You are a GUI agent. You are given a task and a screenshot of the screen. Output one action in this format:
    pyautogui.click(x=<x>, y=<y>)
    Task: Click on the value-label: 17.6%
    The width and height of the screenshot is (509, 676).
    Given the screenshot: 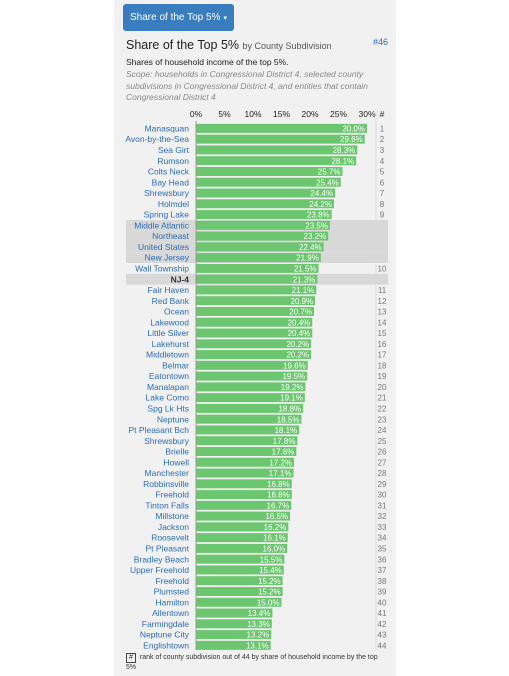 What is the action you would take?
    pyautogui.click(x=283, y=452)
    